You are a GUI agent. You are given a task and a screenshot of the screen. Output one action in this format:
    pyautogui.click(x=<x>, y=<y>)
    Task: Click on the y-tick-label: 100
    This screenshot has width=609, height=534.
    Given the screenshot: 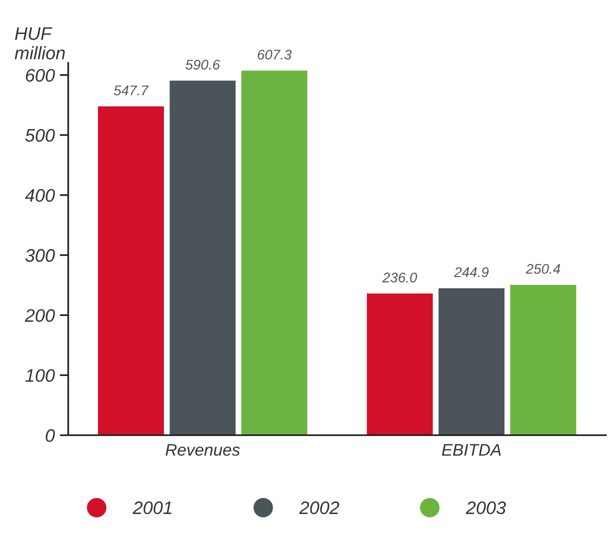 What is the action you would take?
    pyautogui.click(x=40, y=375)
    